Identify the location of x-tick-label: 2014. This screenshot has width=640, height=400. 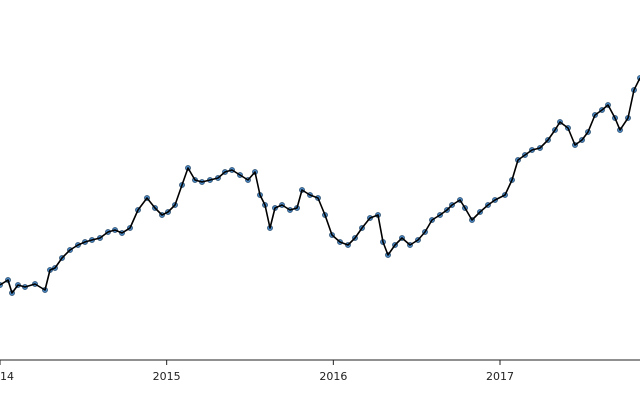
(7, 376).